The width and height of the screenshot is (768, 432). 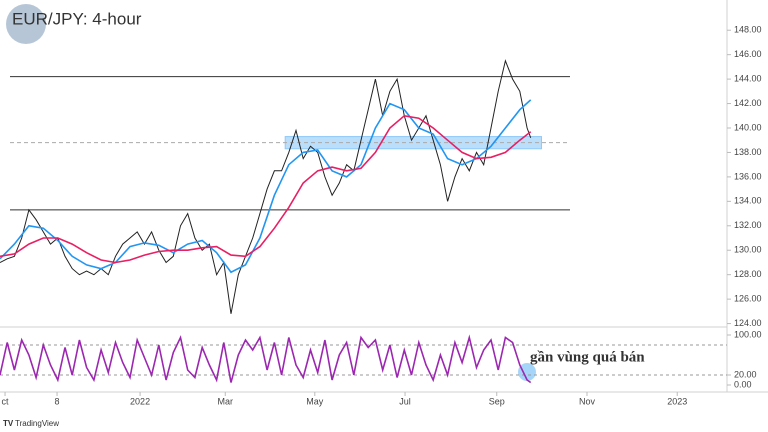 What do you see at coordinates (748, 250) in the screenshot?
I see `y-tick-label: 130.00` at bounding box center [748, 250].